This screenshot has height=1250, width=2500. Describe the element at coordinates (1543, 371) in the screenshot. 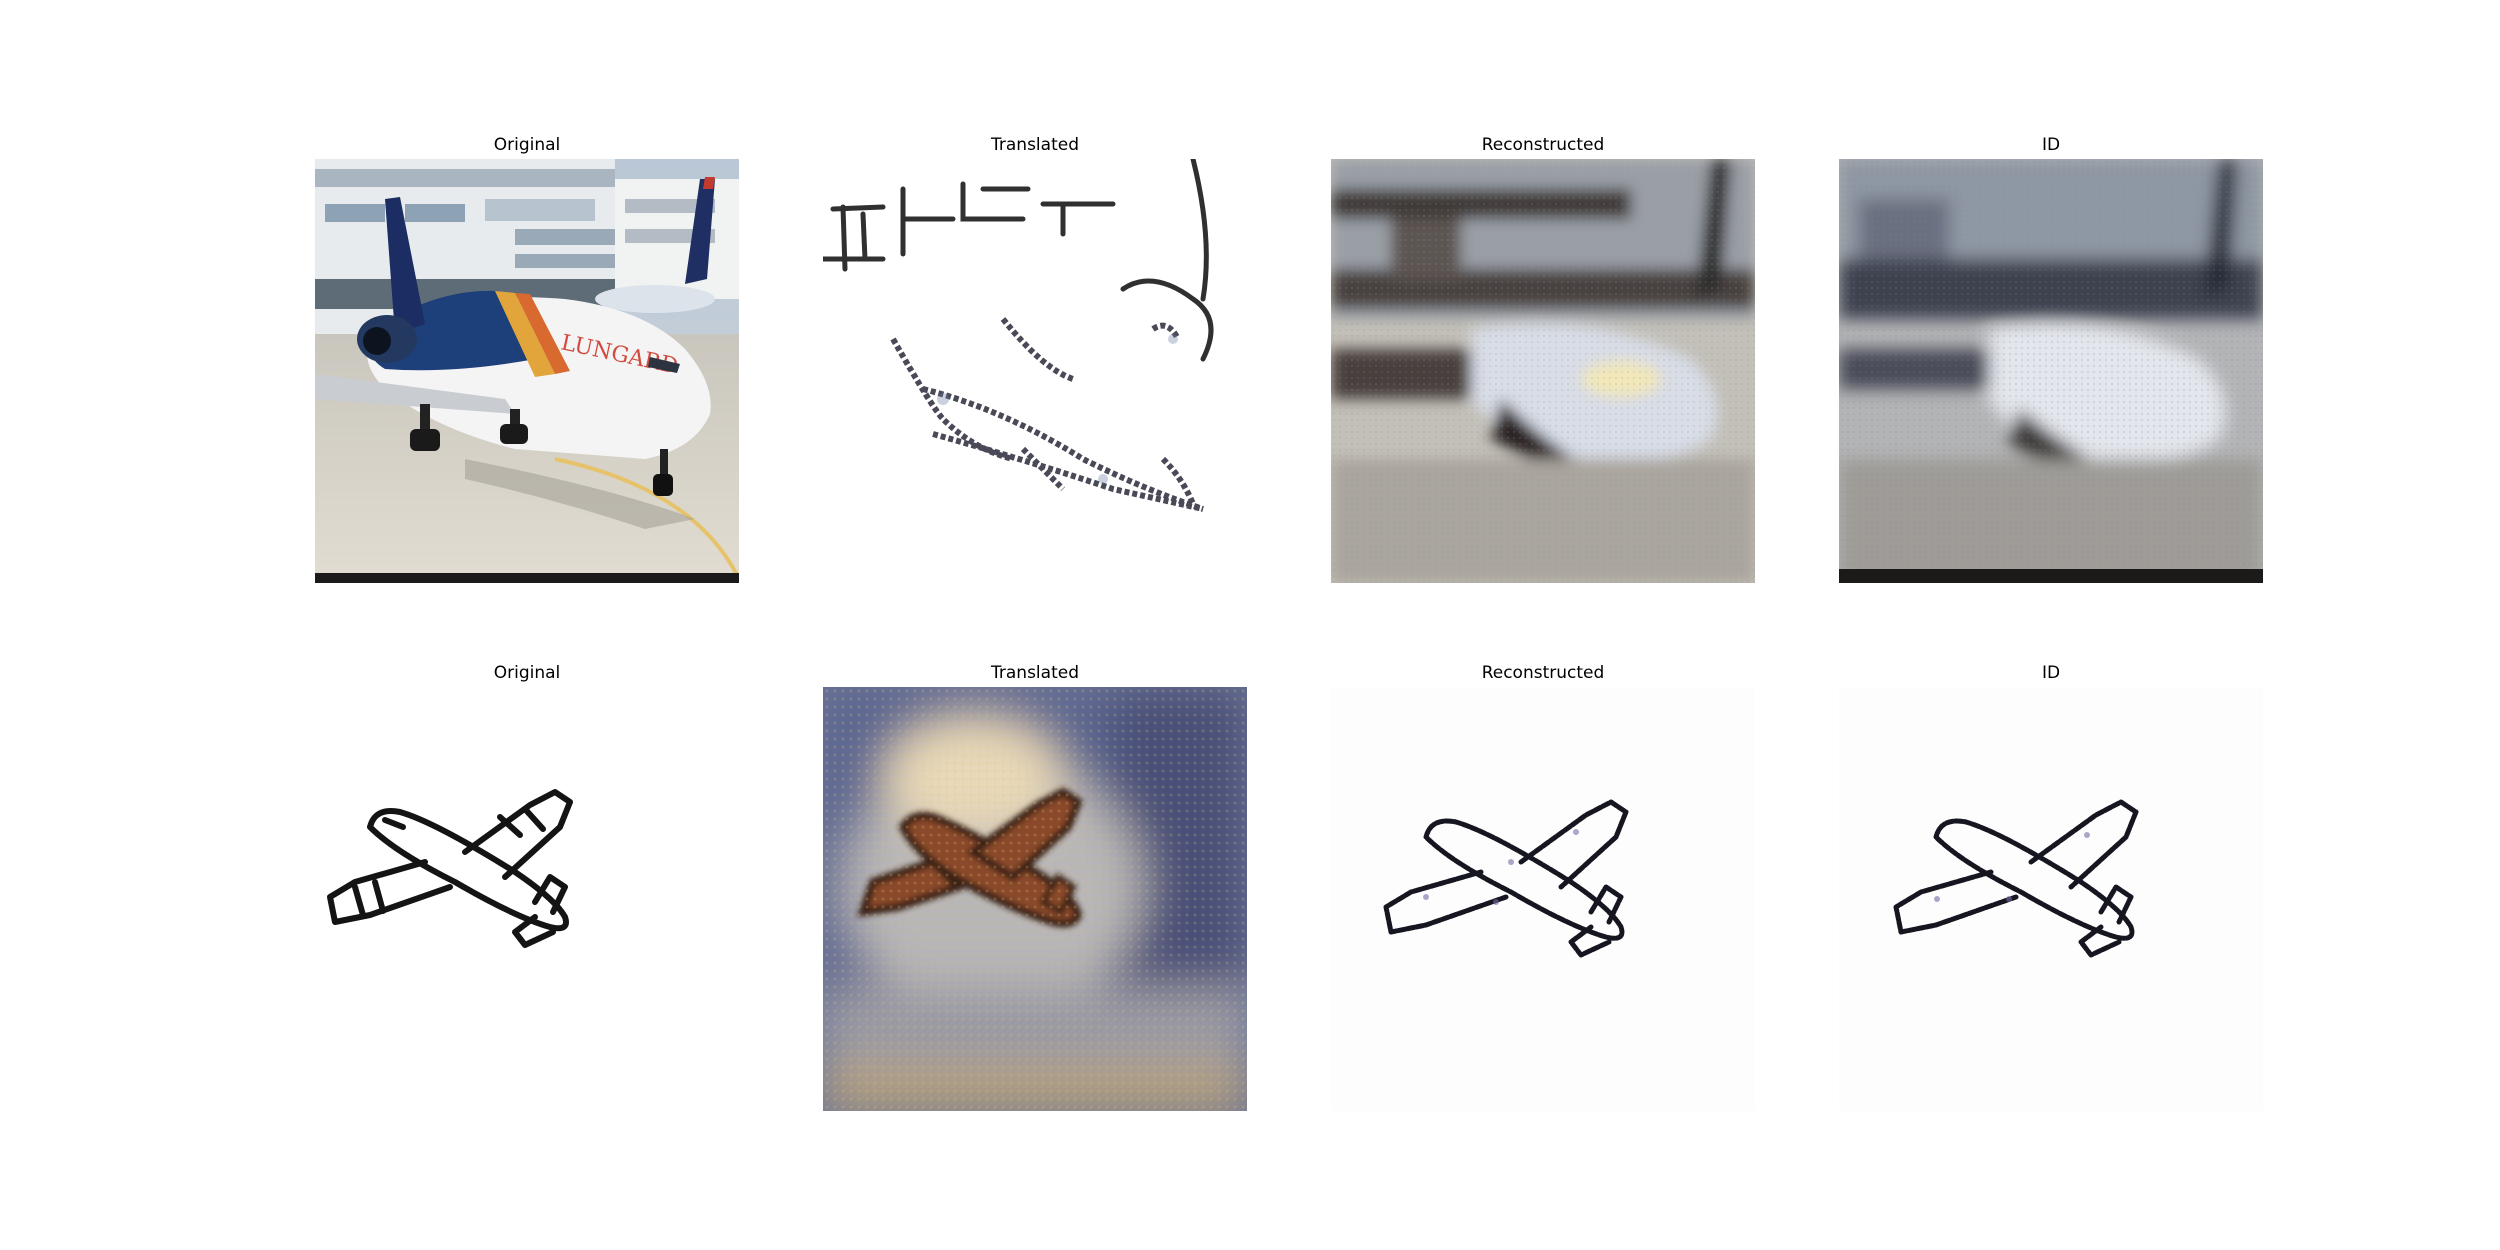

I see `reconstructed-photo-image` at that location.